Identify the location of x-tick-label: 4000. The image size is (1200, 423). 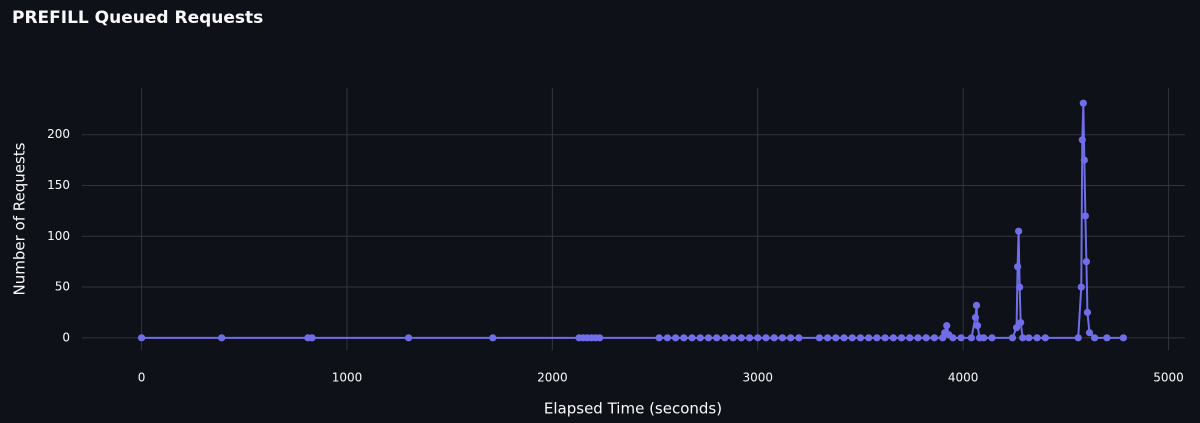
(963, 378).